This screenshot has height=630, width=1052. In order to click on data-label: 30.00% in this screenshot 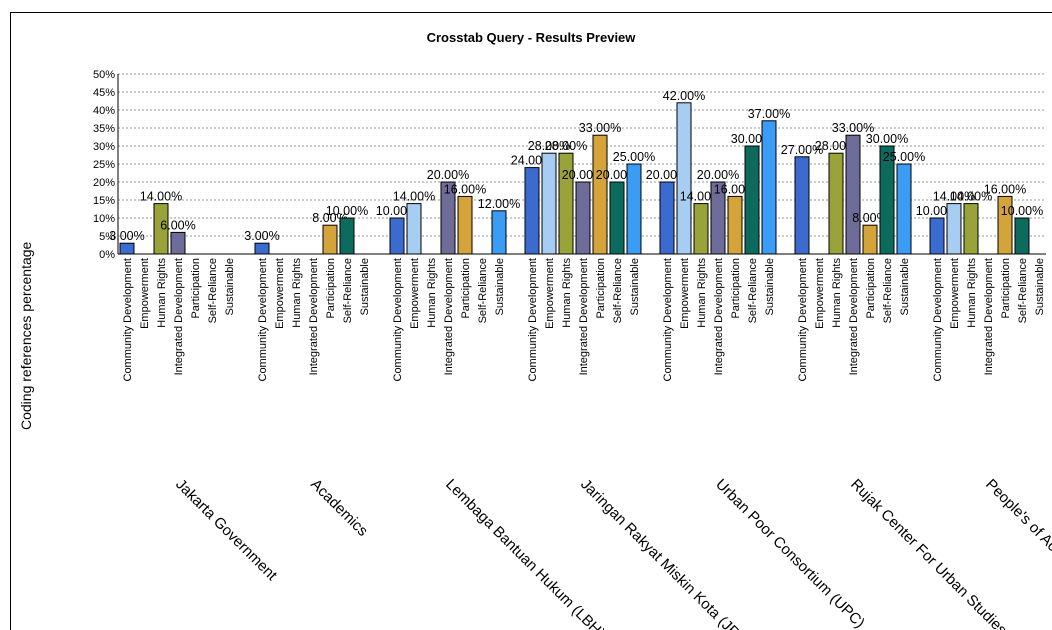, I will do `click(887, 139)`.